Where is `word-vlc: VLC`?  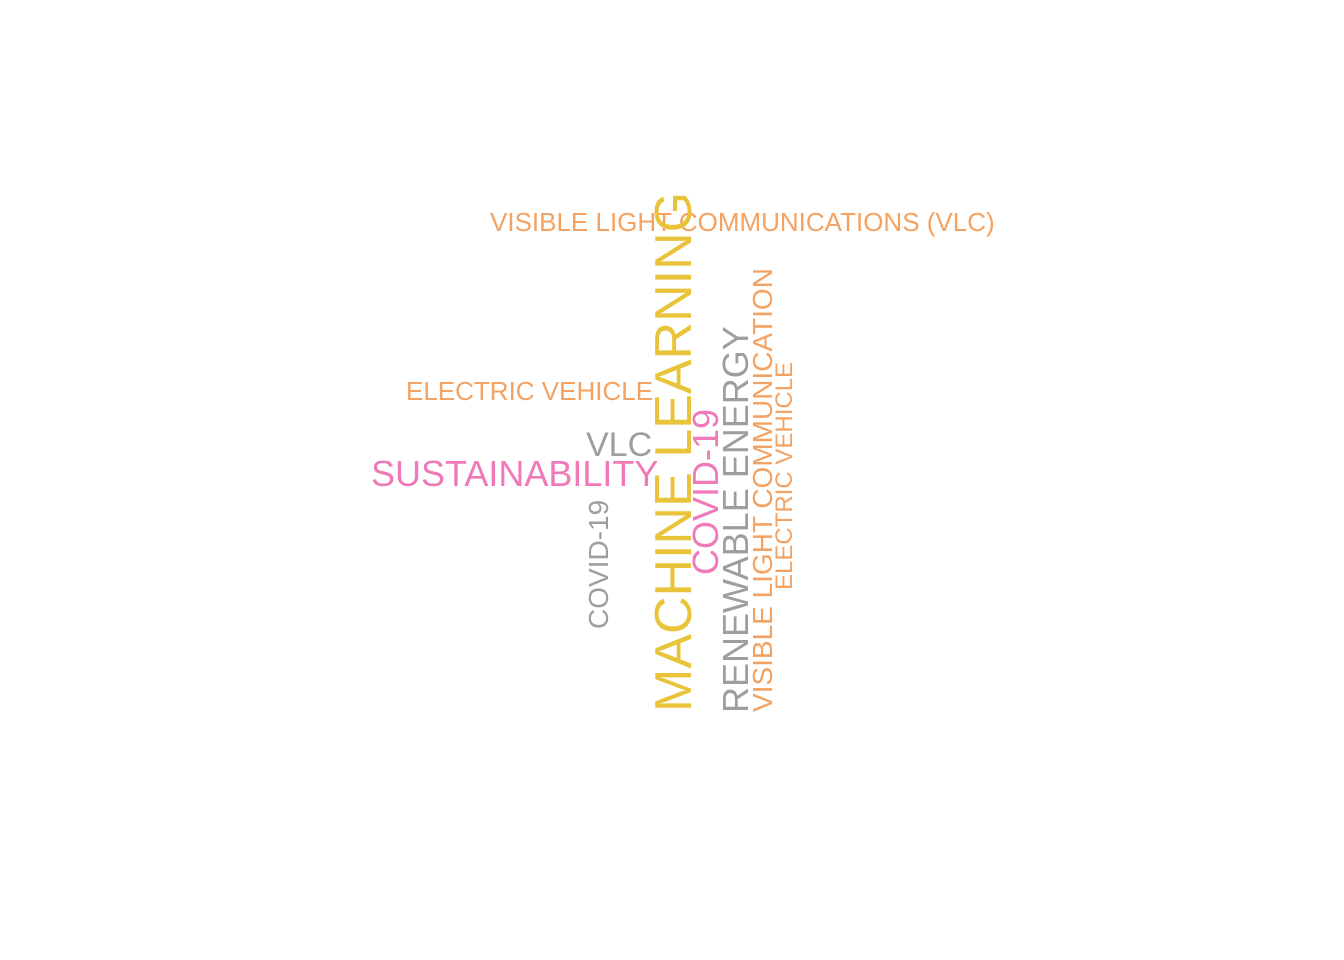 word-vlc: VLC is located at coordinates (619, 445).